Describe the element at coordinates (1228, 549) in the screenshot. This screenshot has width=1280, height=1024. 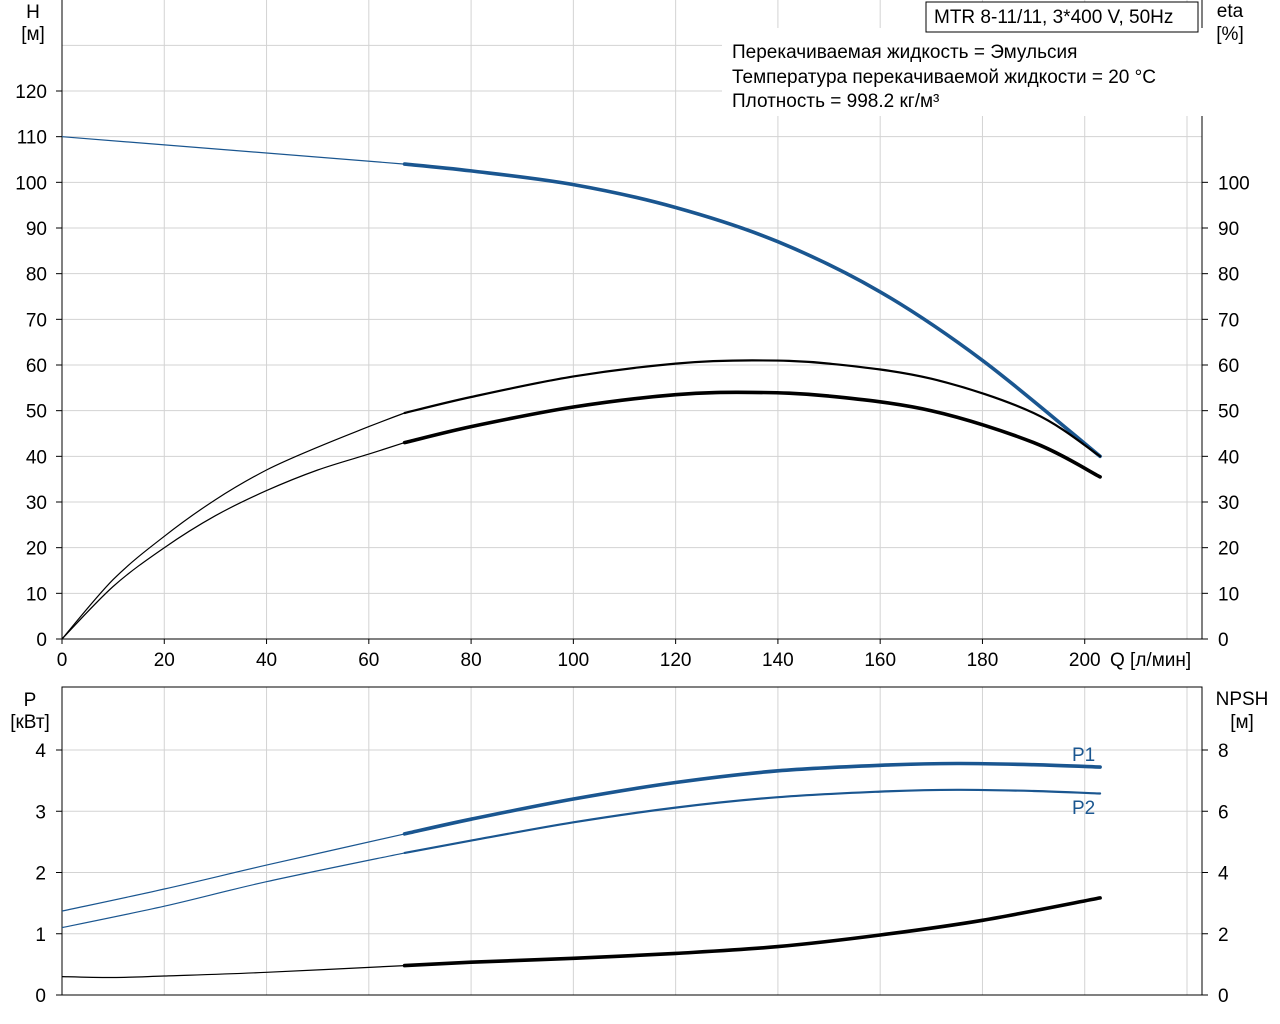
I see `top-y-right-tick-label: 20` at that location.